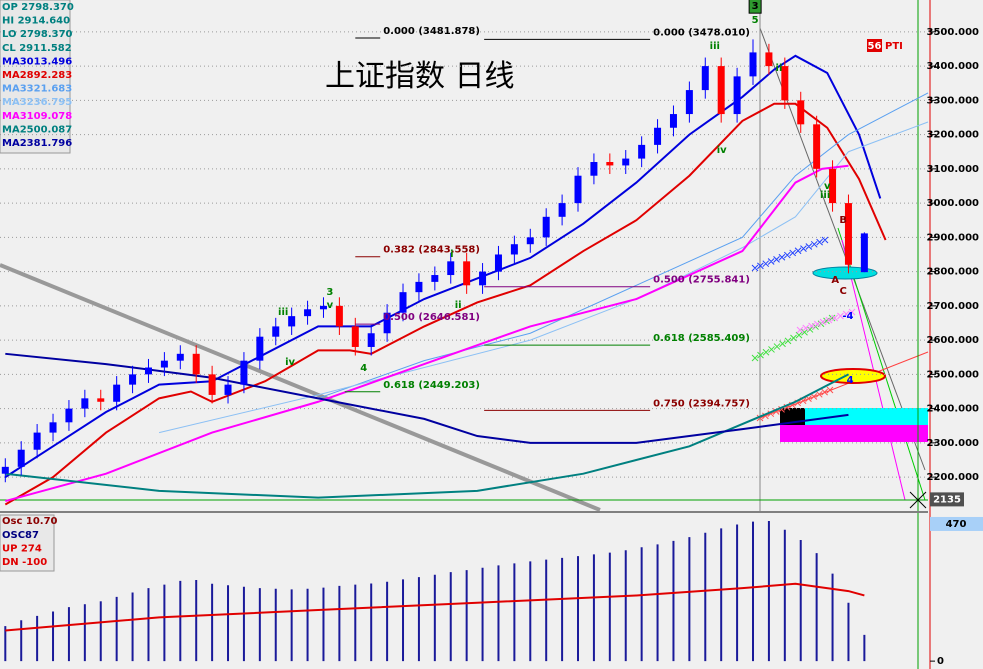 The image size is (983, 669). I want to click on wave-label: ii, so click(779, 68).